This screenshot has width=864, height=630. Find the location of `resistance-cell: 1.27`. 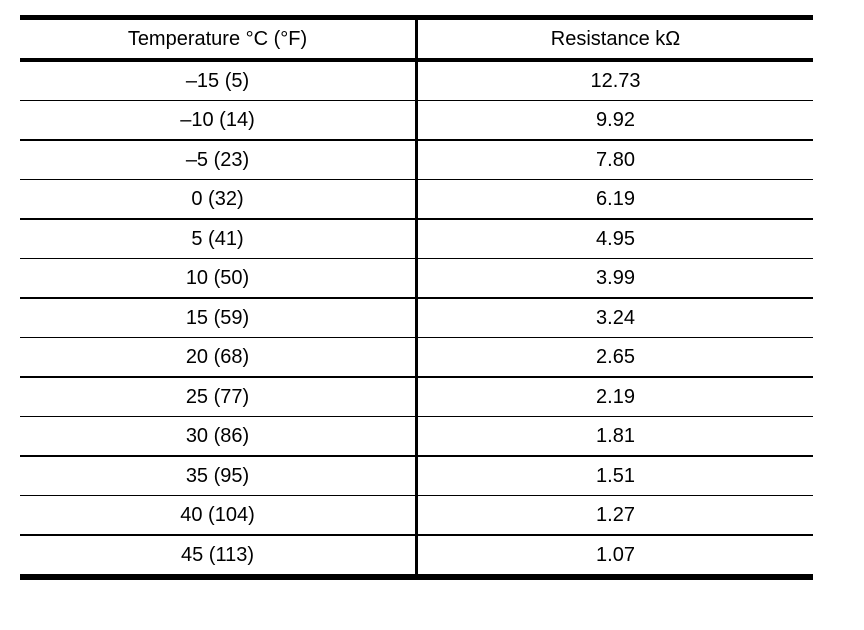

resistance-cell: 1.27 is located at coordinates (614, 515).